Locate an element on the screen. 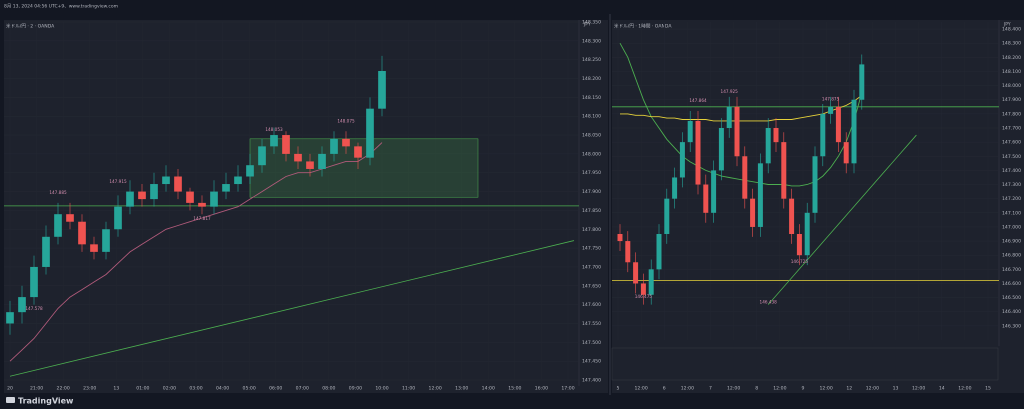  price-annotation: 146.475 is located at coordinates (644, 296).